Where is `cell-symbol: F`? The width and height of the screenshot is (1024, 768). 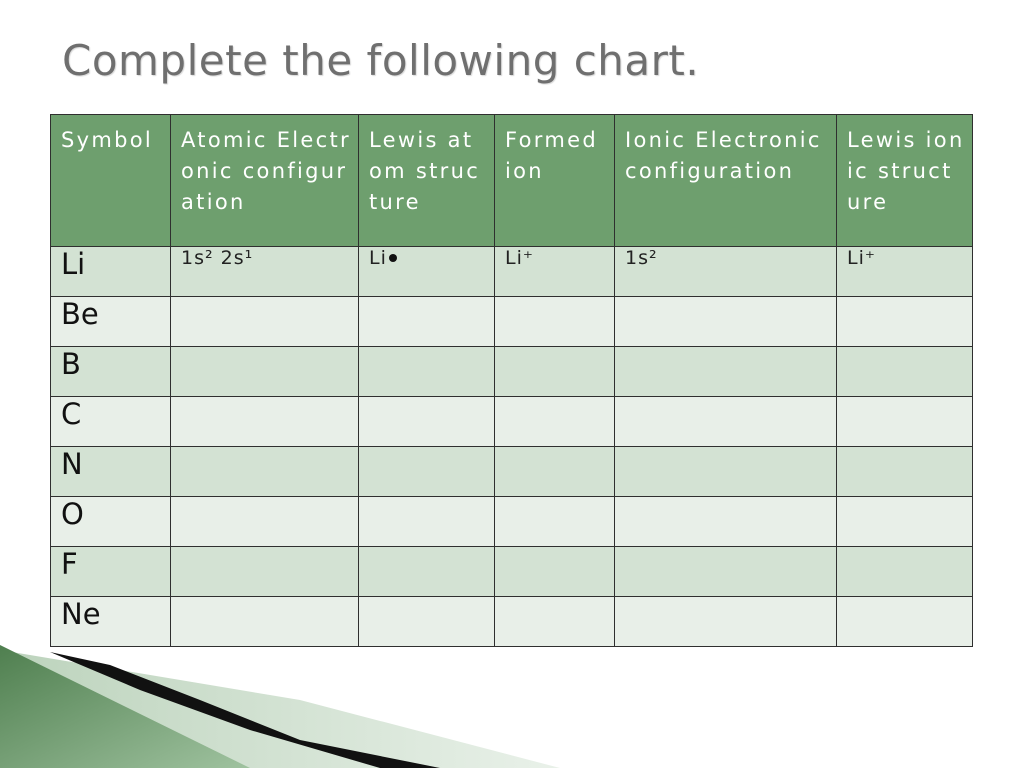
cell-symbol: F is located at coordinates (110, 571).